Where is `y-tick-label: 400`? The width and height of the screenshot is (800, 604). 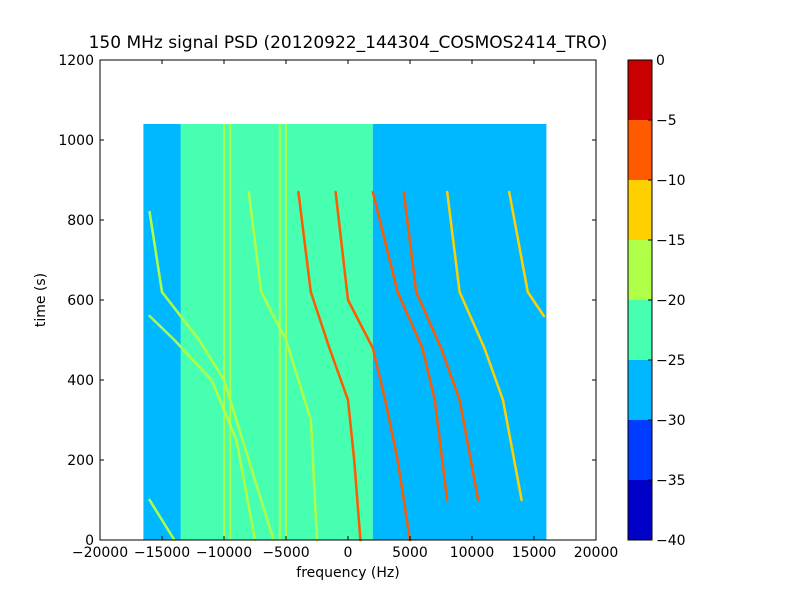
y-tick-label: 400 is located at coordinates (80, 381).